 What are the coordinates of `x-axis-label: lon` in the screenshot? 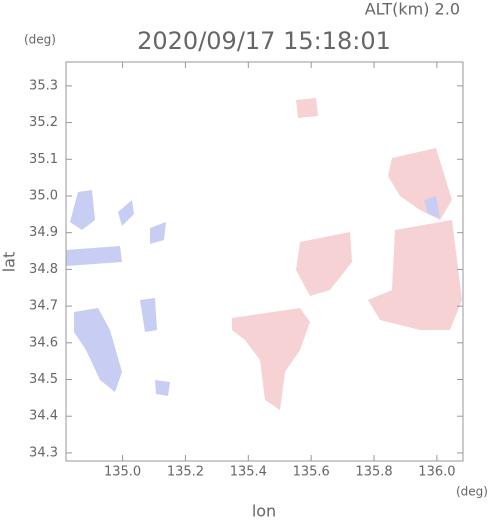 It's located at (264, 511).